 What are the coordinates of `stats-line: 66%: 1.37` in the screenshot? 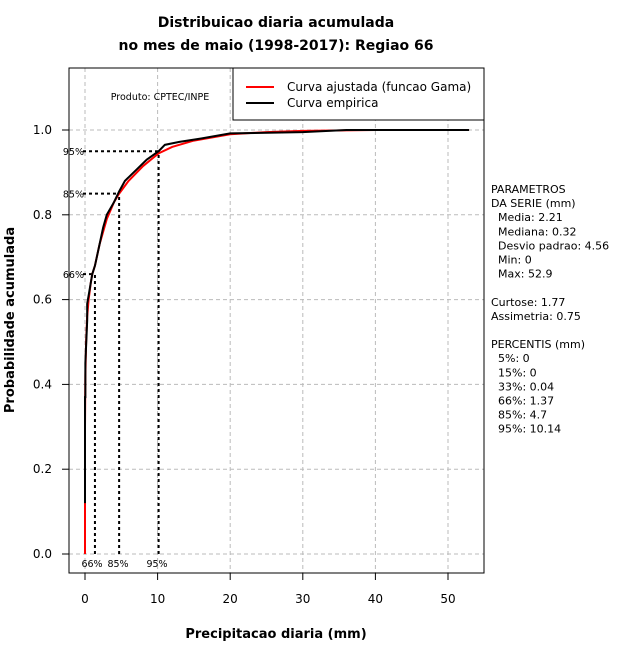 It's located at (526, 401).